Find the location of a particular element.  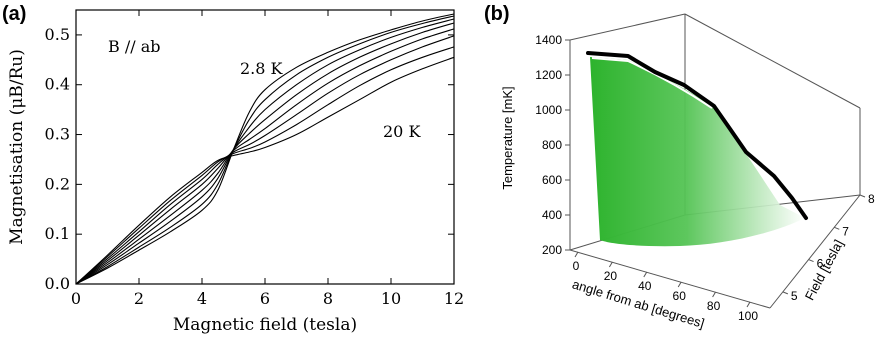

panel-b-angle-axis-ticks: 0 20 40 60 80 100 is located at coordinates (665, 287).